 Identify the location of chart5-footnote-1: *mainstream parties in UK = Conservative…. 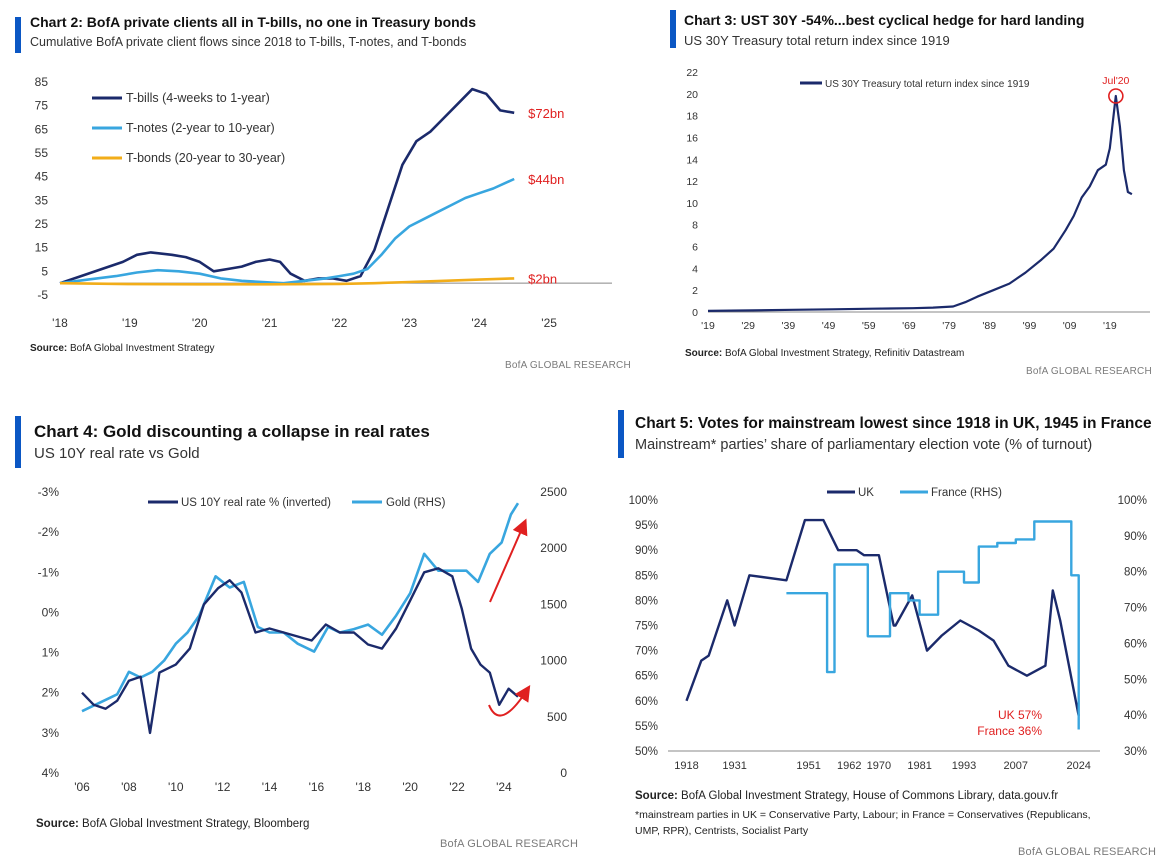
(863, 815).